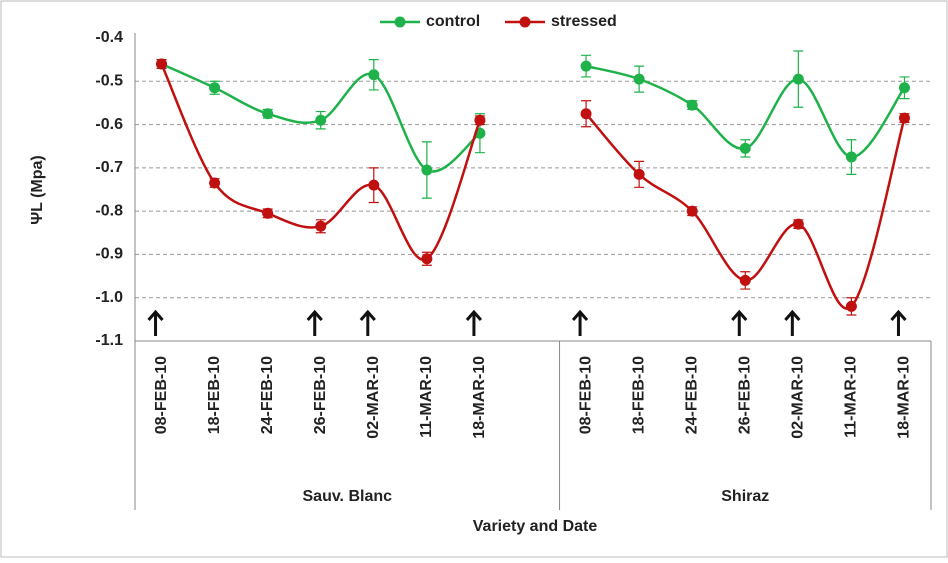  What do you see at coordinates (37, 190) in the screenshot?
I see `y-axis-label: ΨL (Mpa)` at bounding box center [37, 190].